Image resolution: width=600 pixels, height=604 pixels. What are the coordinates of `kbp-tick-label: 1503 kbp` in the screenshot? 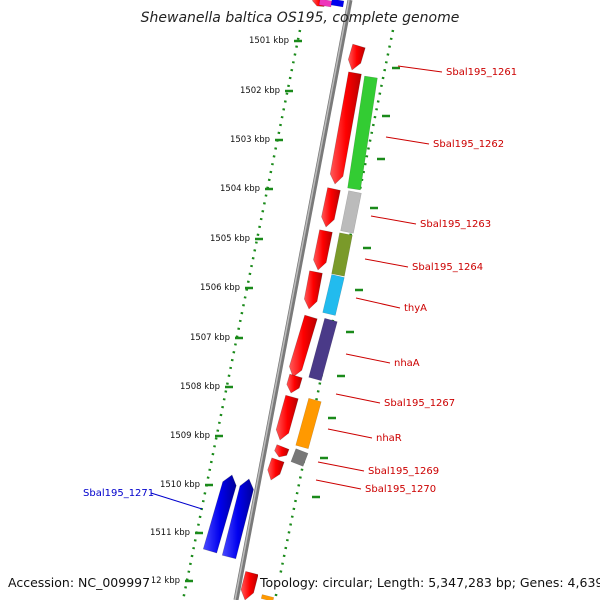 It's located at (250, 140).